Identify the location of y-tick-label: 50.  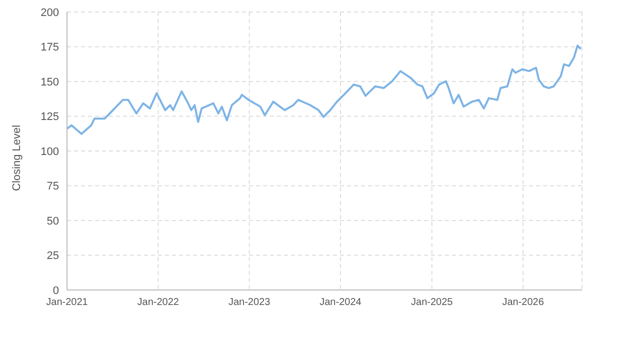
(52, 221).